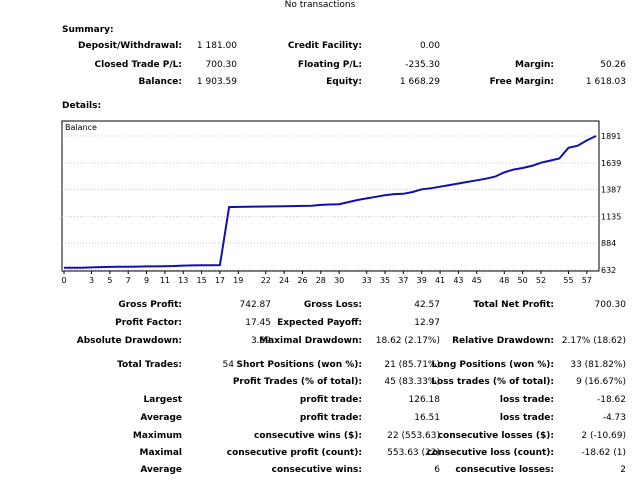 Image resolution: width=640 pixels, height=480 pixels. Describe the element at coordinates (162, 400) in the screenshot. I see `largest-label: Largest` at that location.